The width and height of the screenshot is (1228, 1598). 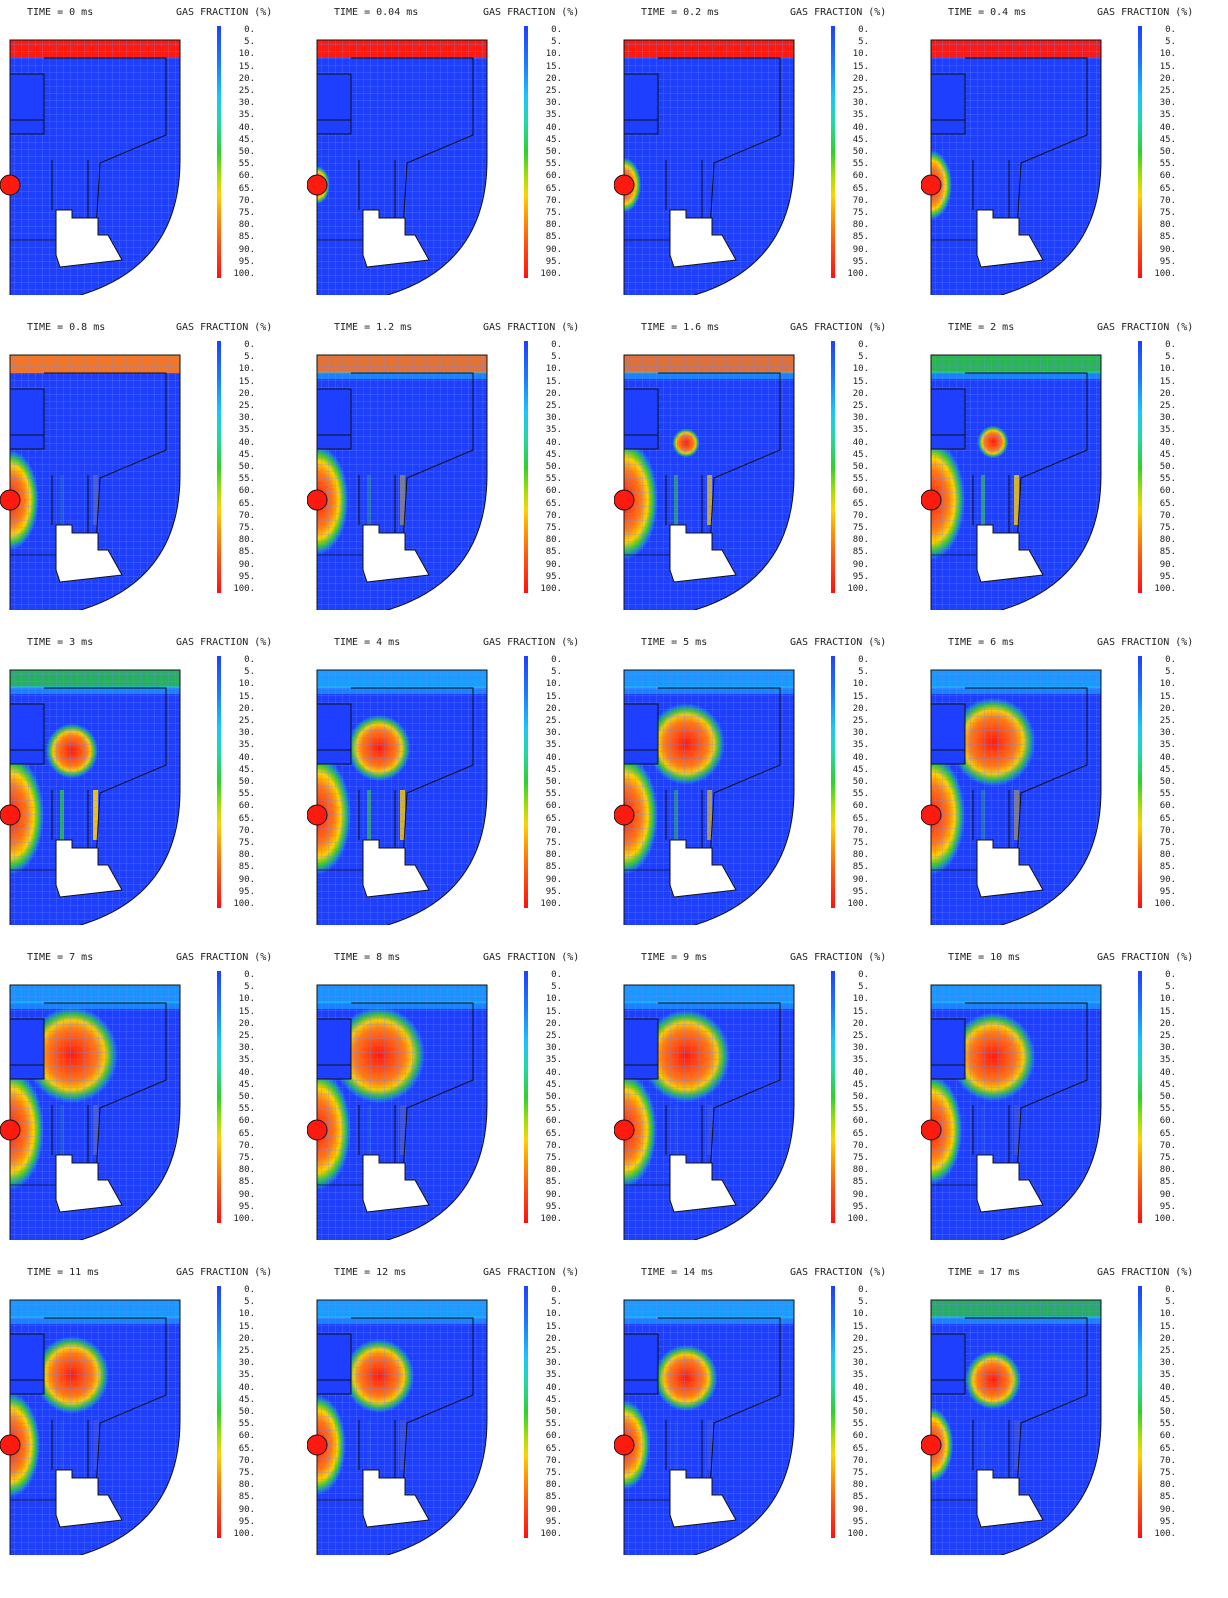 I want to click on time-label: TIME = 1.2 ms, so click(x=373, y=327).